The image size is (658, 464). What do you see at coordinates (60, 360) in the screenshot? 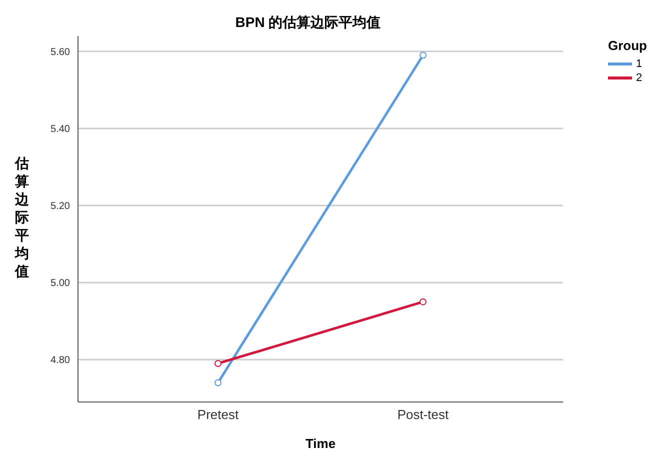
I see `y-tick-label: 4.80` at bounding box center [60, 360].